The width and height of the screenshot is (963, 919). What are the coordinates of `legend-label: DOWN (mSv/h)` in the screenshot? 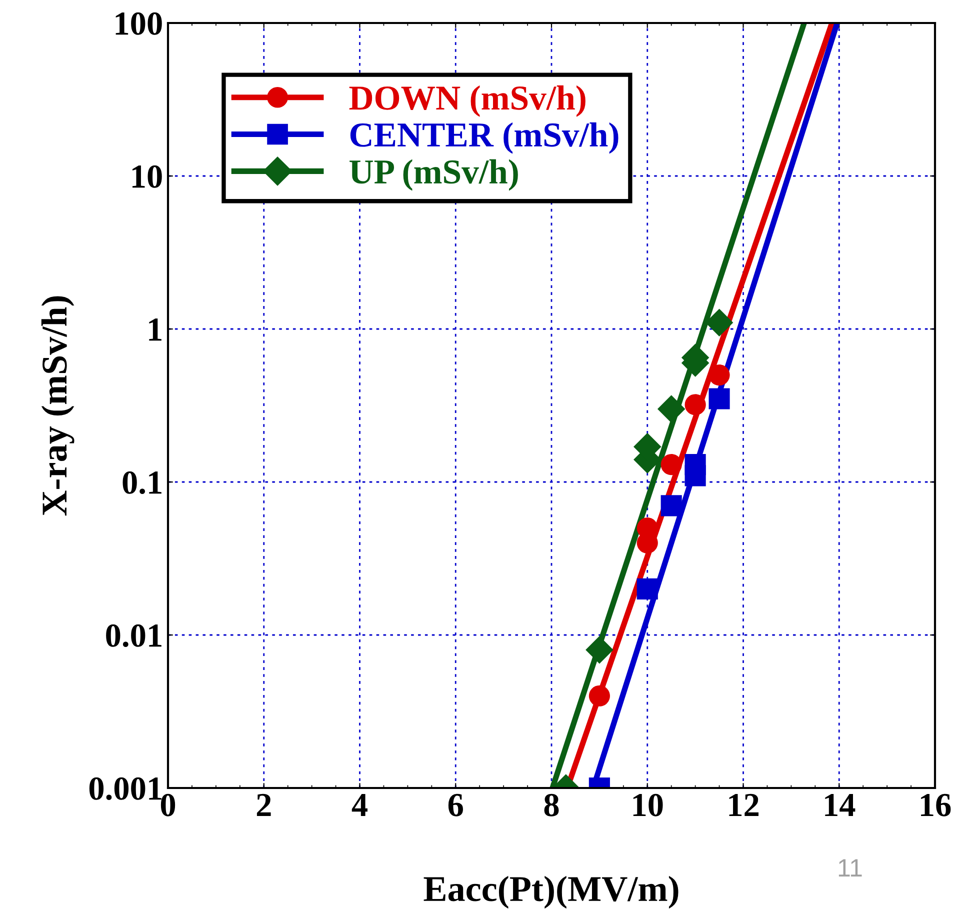 It's located at (467, 101).